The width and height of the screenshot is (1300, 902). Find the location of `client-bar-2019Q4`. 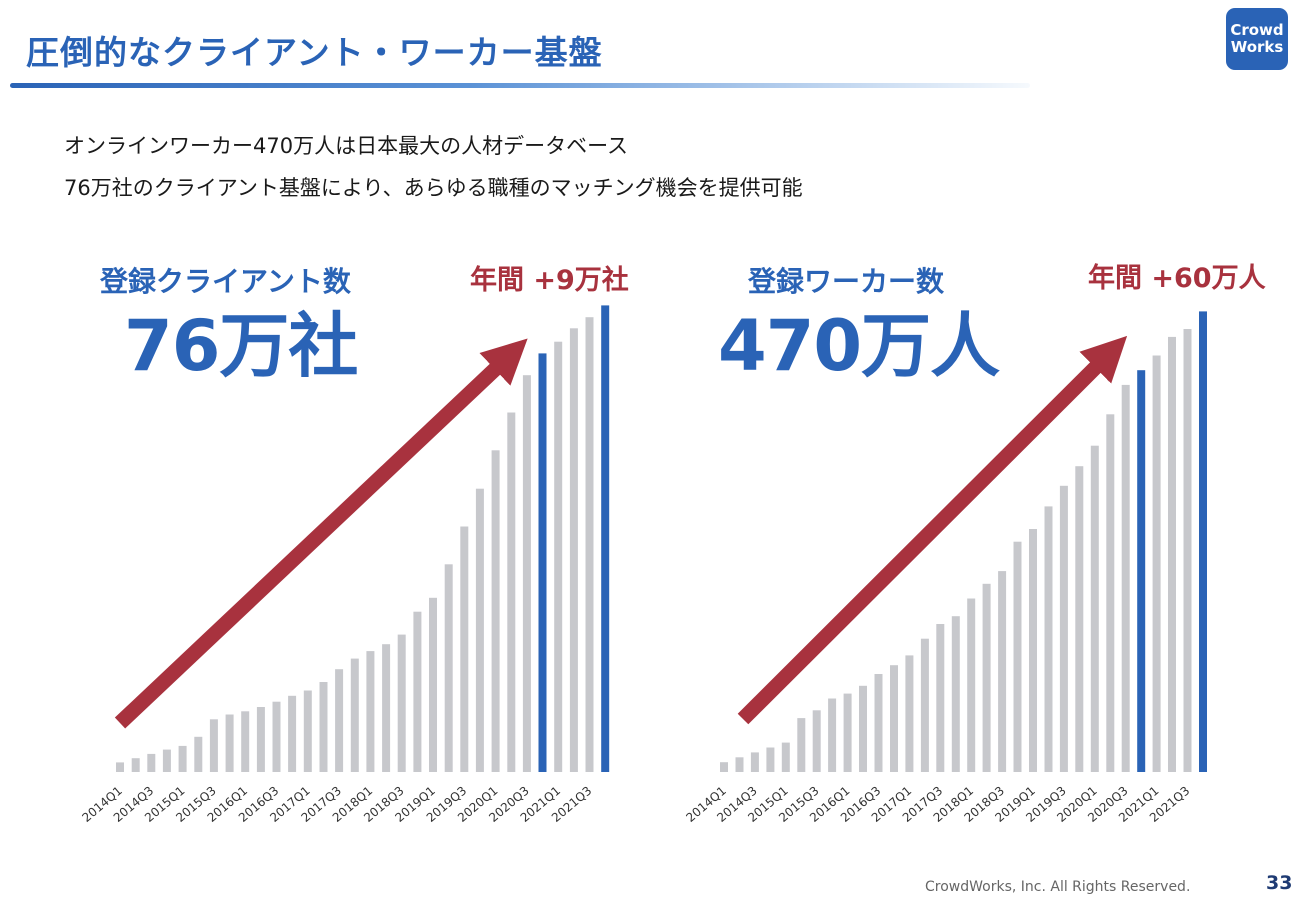

client-bar-2019Q4 is located at coordinates (479, 630).